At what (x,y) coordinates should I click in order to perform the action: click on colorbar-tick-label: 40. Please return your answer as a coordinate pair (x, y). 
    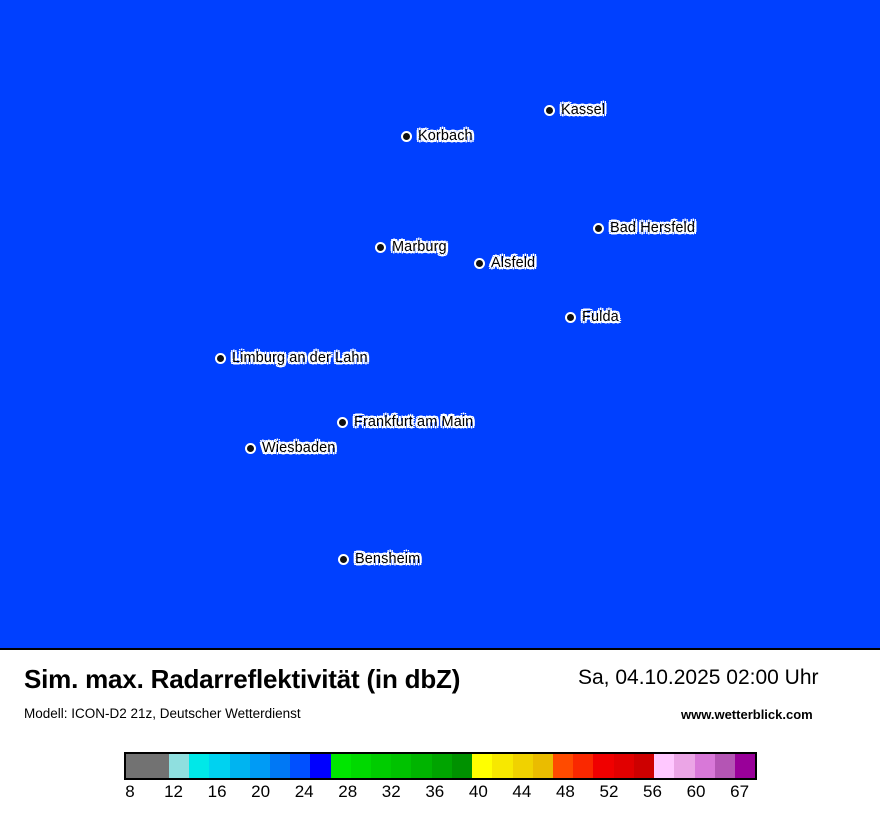
    Looking at the image, I should click on (478, 791).